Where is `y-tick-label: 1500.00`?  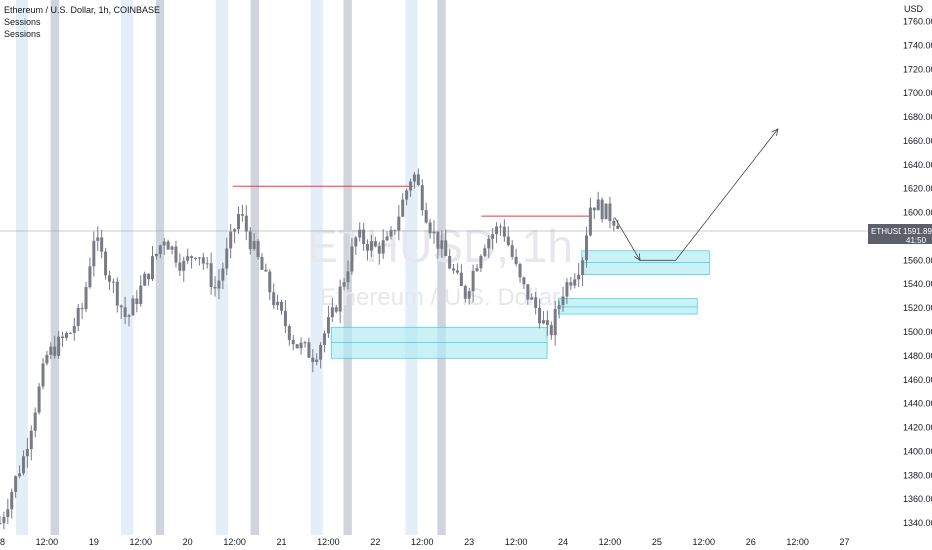
y-tick-label: 1500.00 is located at coordinates (917, 332).